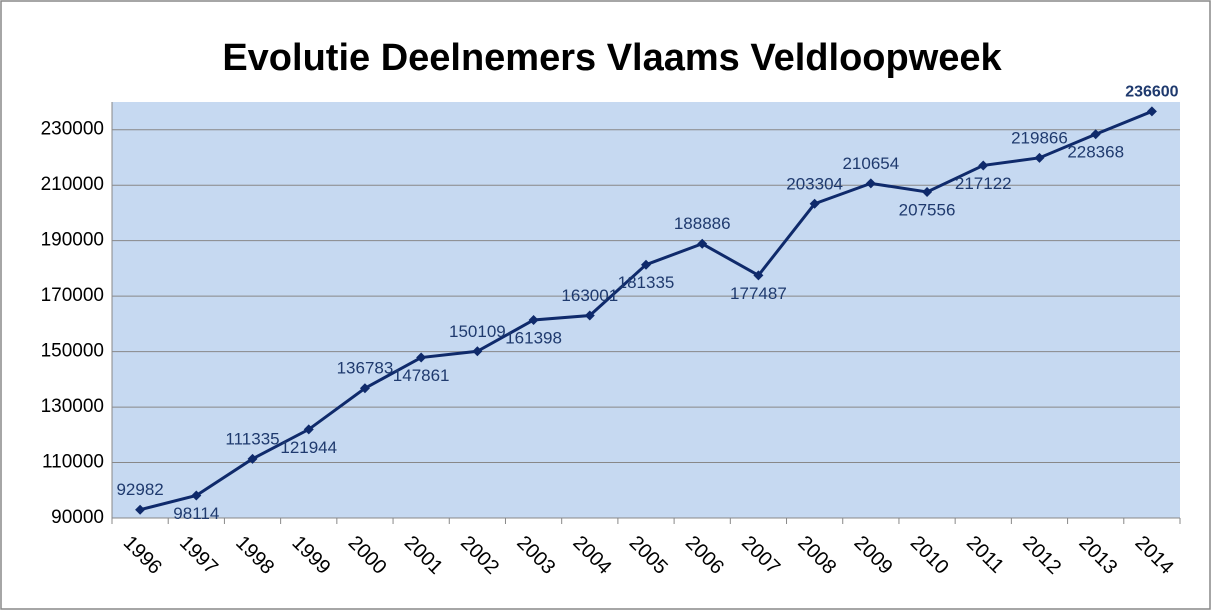 The height and width of the screenshot is (610, 1211). What do you see at coordinates (72, 406) in the screenshot?
I see `y-tick-label: 130000` at bounding box center [72, 406].